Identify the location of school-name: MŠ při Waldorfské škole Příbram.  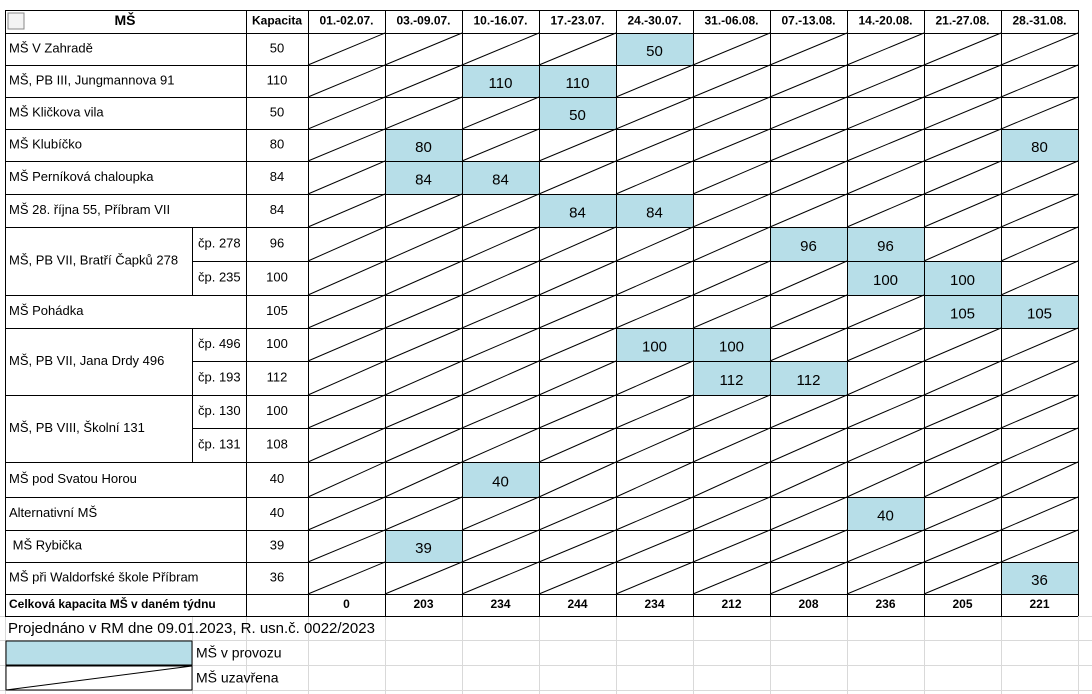
(104, 576).